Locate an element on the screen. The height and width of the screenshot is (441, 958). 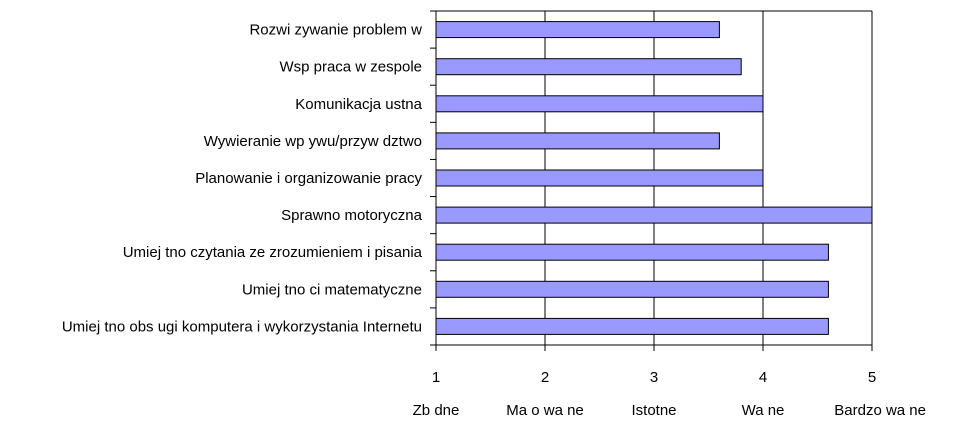
category-label-7: Umiej tno ci matematyczne is located at coordinates (332, 289).